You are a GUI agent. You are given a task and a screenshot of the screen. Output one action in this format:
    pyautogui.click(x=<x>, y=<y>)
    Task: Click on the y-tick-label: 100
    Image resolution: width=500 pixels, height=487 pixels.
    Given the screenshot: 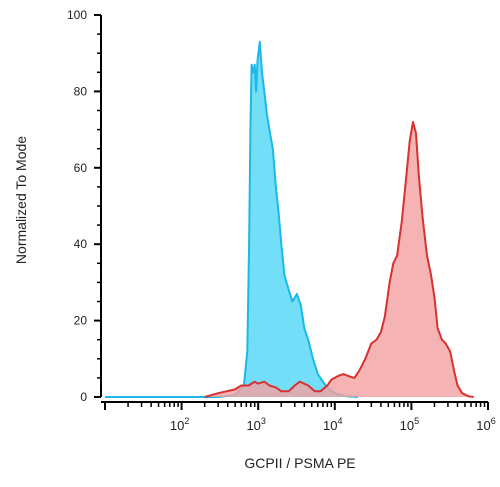 What is the action you would take?
    pyautogui.click(x=77, y=15)
    